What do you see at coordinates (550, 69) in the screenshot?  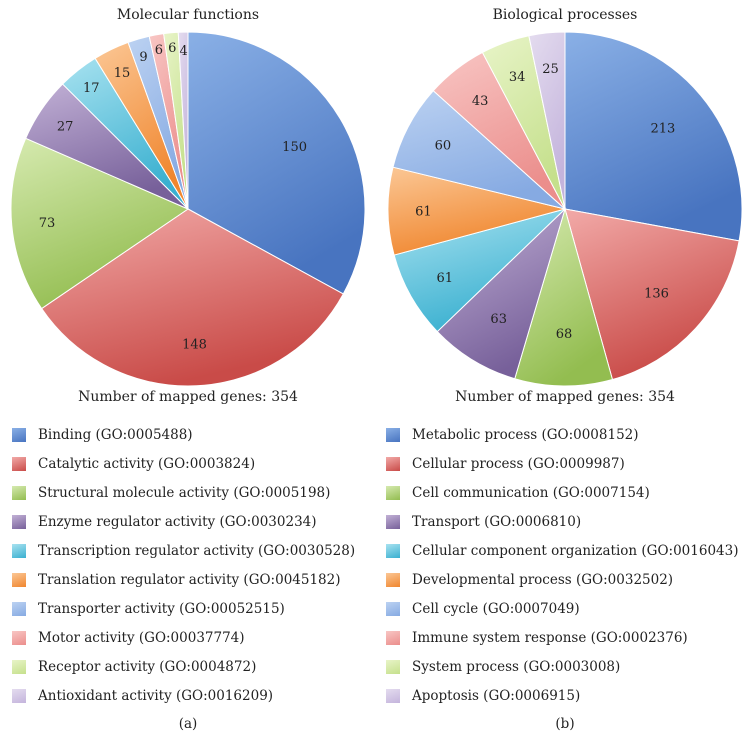 I see `slice-value-label: 25` at bounding box center [550, 69].